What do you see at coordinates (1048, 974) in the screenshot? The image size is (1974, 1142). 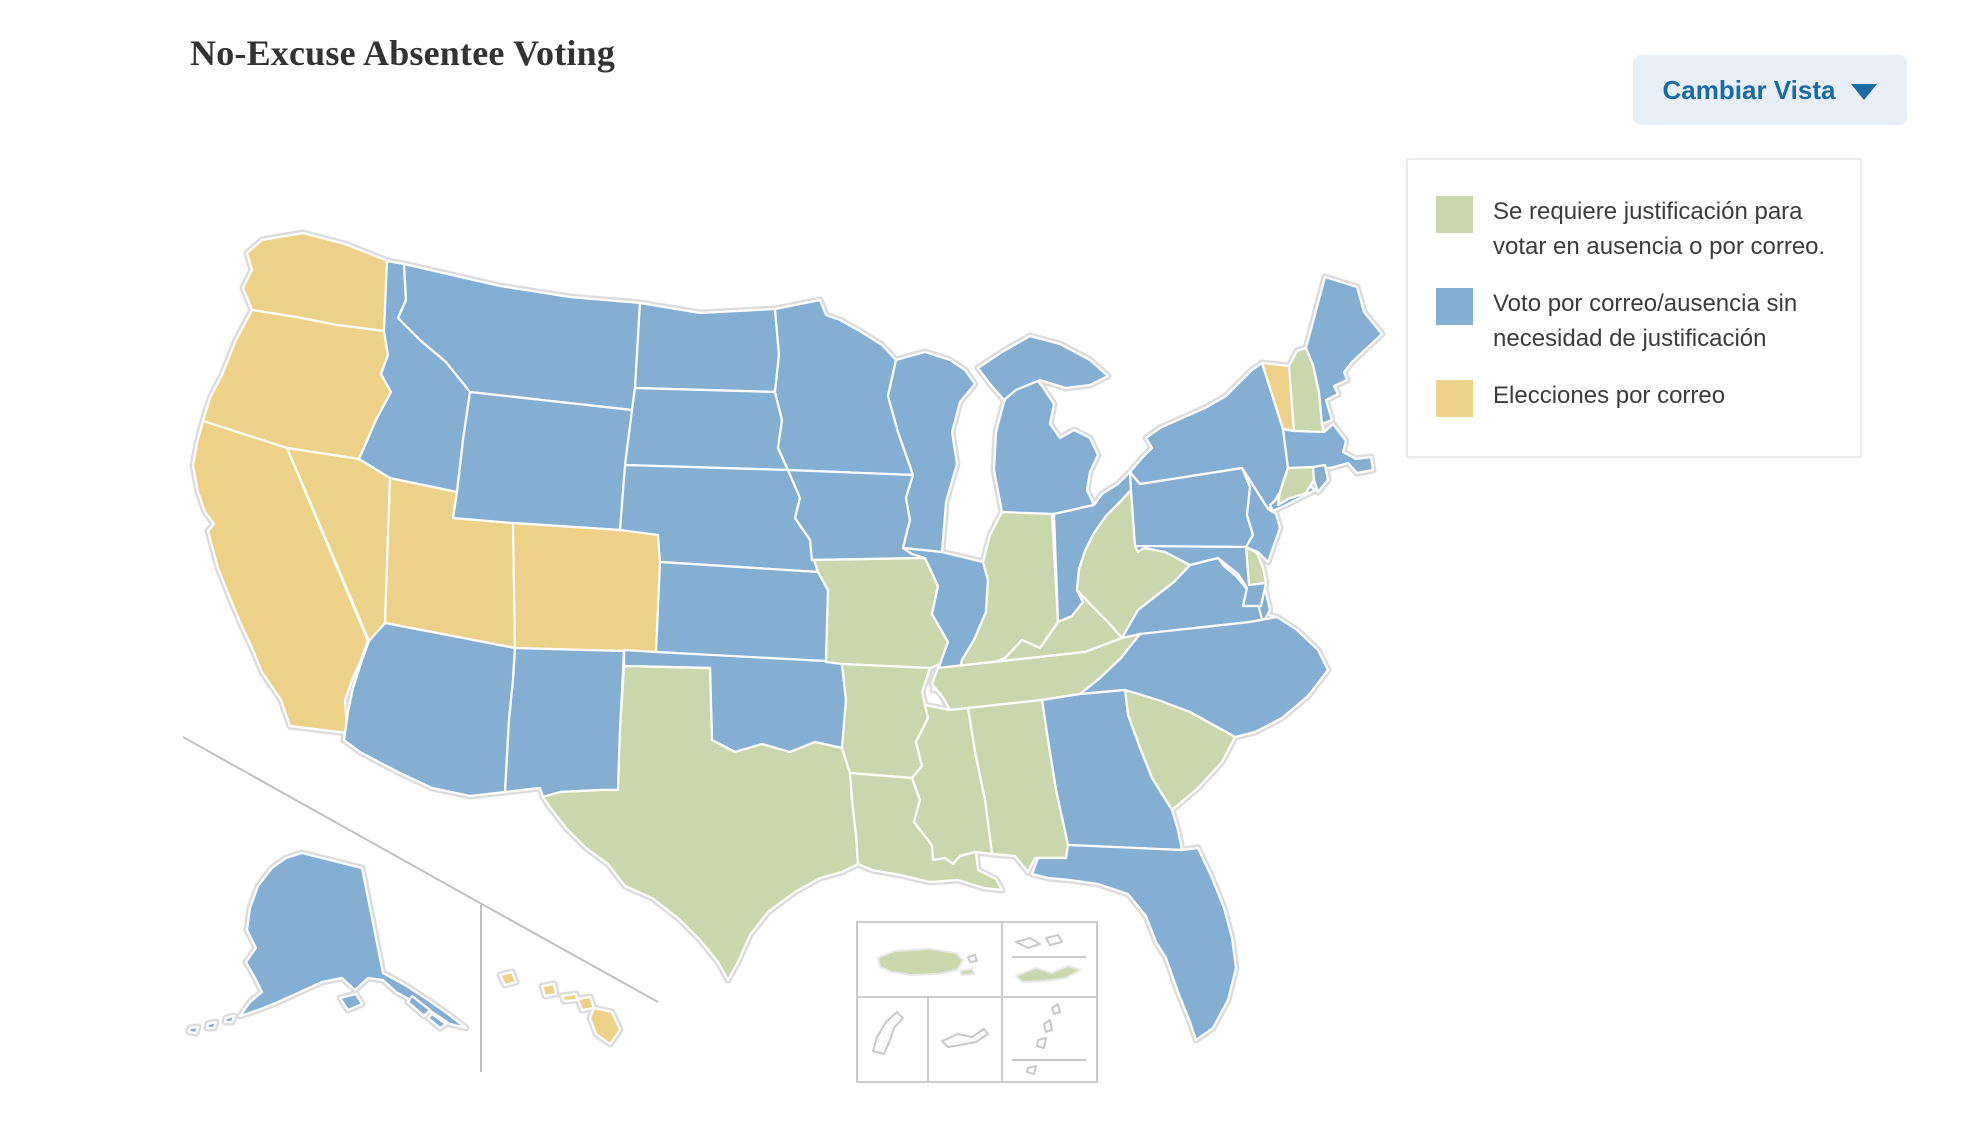 I see `territory-vi-st-croix` at bounding box center [1048, 974].